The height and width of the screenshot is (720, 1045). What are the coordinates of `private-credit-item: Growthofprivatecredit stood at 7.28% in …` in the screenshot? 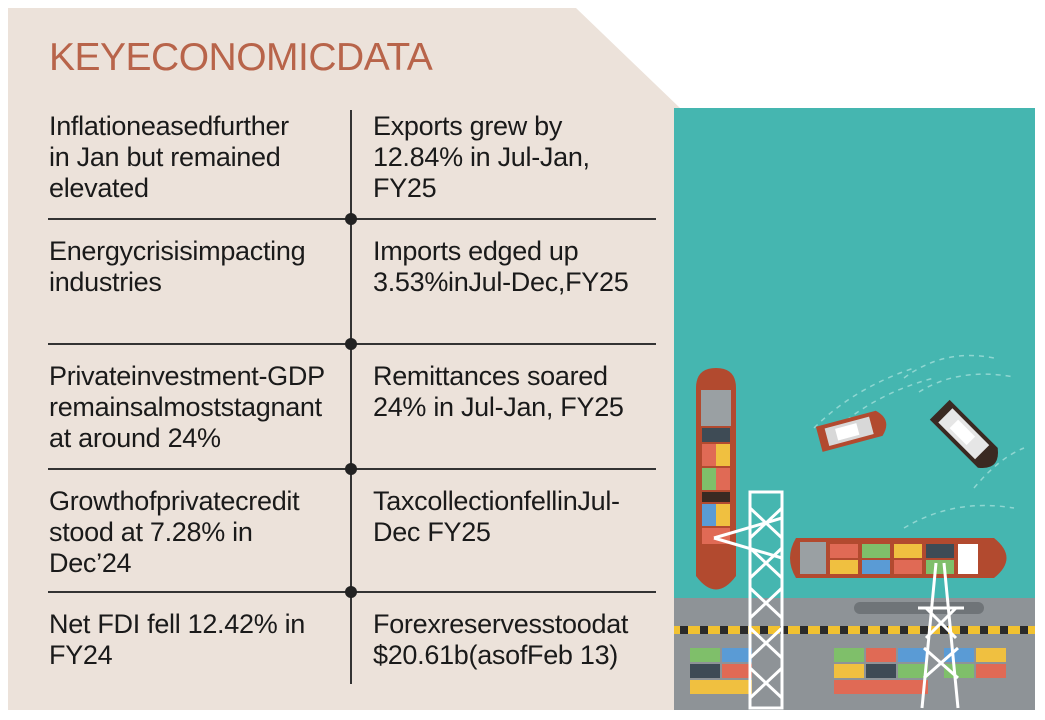 It's located at (174, 532).